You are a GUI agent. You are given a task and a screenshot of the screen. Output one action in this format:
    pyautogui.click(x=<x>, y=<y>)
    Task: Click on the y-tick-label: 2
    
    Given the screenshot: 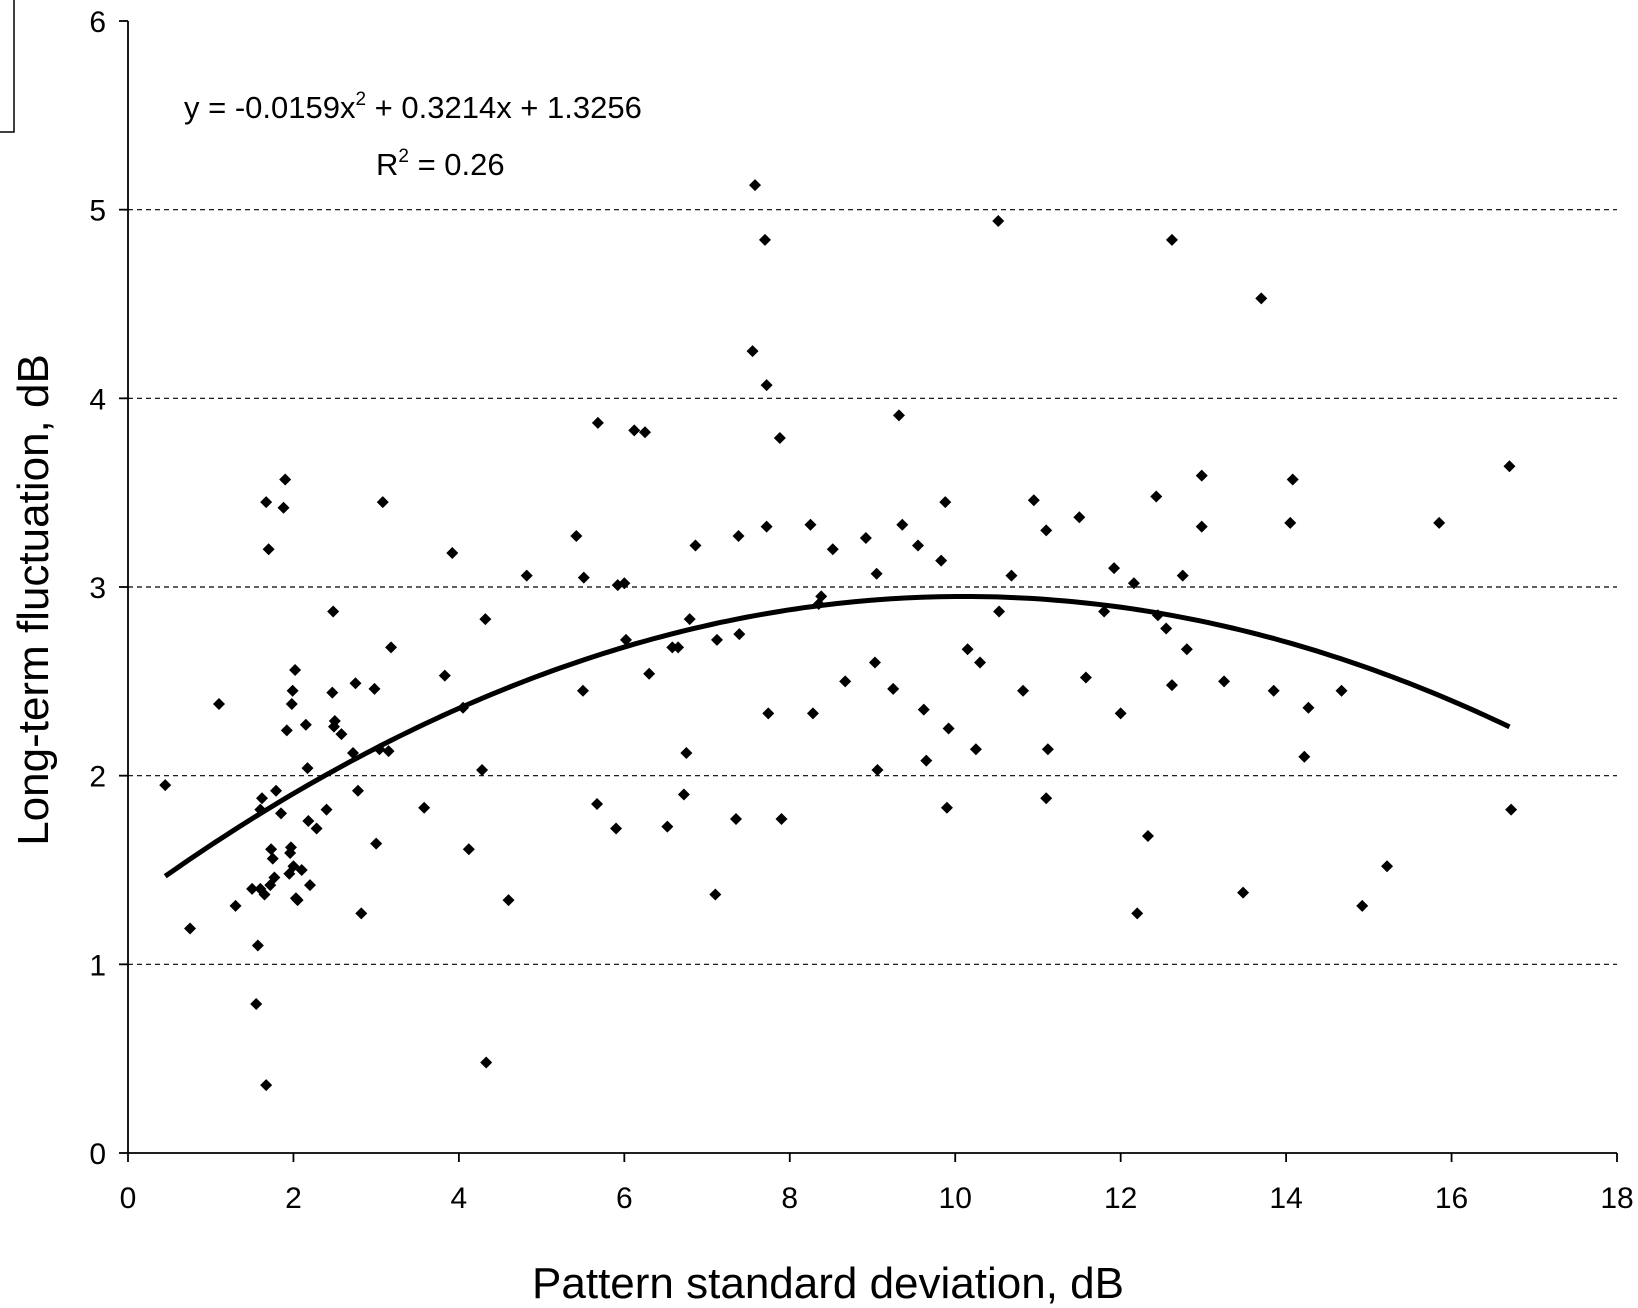 What is the action you would take?
    pyautogui.click(x=97, y=777)
    